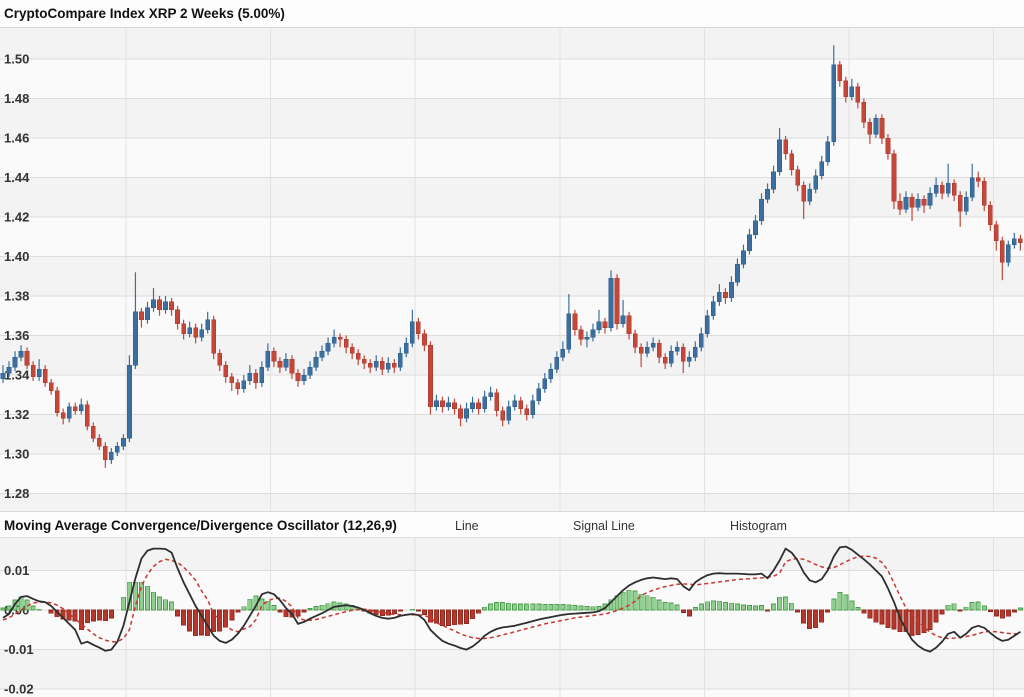  I want to click on legend-histogram: Histogram, so click(758, 526).